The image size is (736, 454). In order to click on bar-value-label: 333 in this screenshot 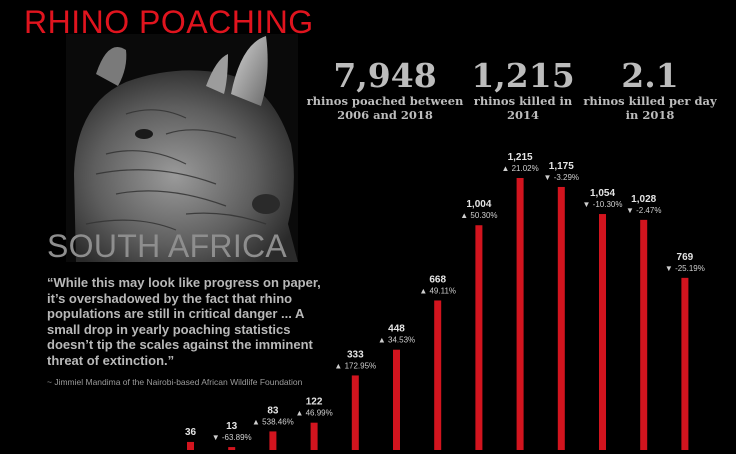, I will do `click(355, 354)`.